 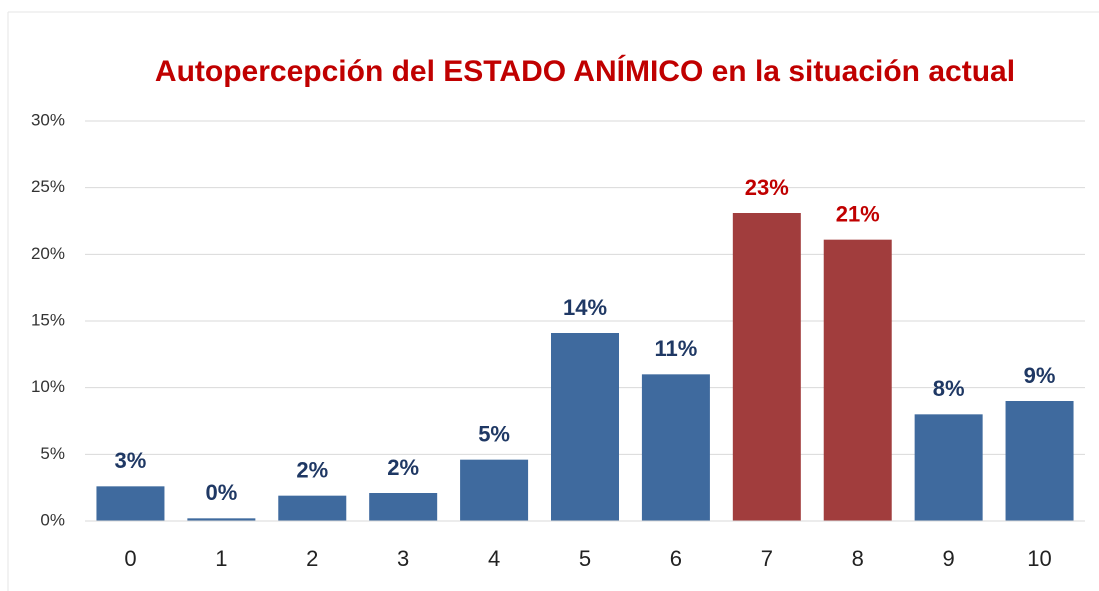 What do you see at coordinates (858, 213) in the screenshot?
I see `data-label: 21%` at bounding box center [858, 213].